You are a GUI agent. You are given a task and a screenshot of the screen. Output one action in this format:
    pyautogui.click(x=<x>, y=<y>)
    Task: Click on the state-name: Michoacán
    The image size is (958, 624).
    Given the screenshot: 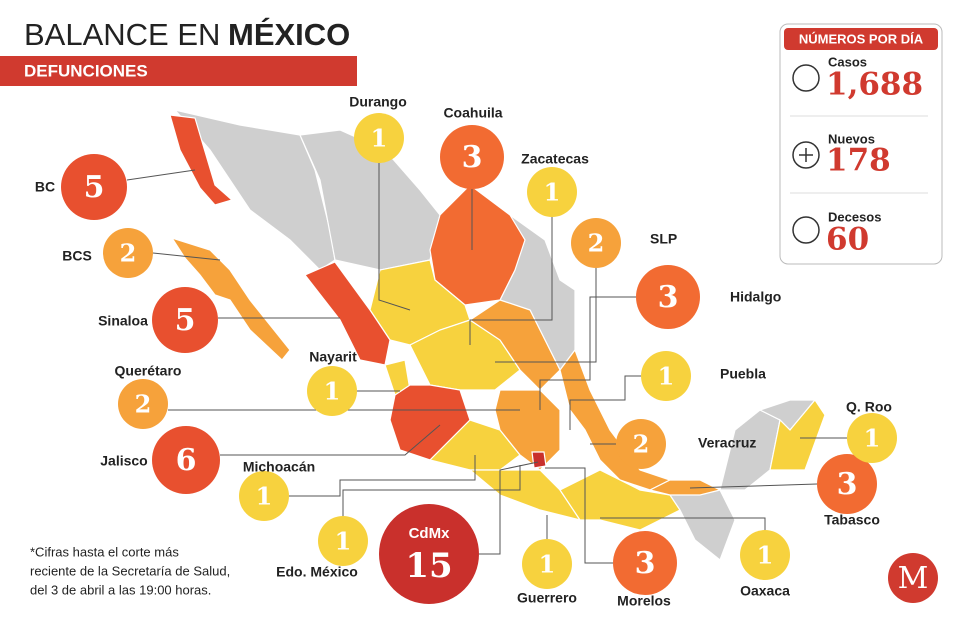 What is the action you would take?
    pyautogui.click(x=279, y=467)
    